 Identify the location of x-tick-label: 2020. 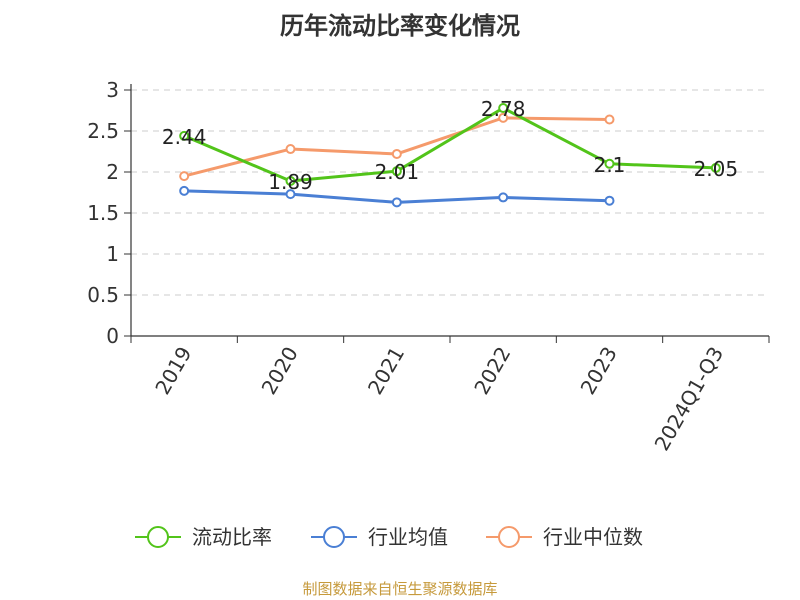
(280, 371).